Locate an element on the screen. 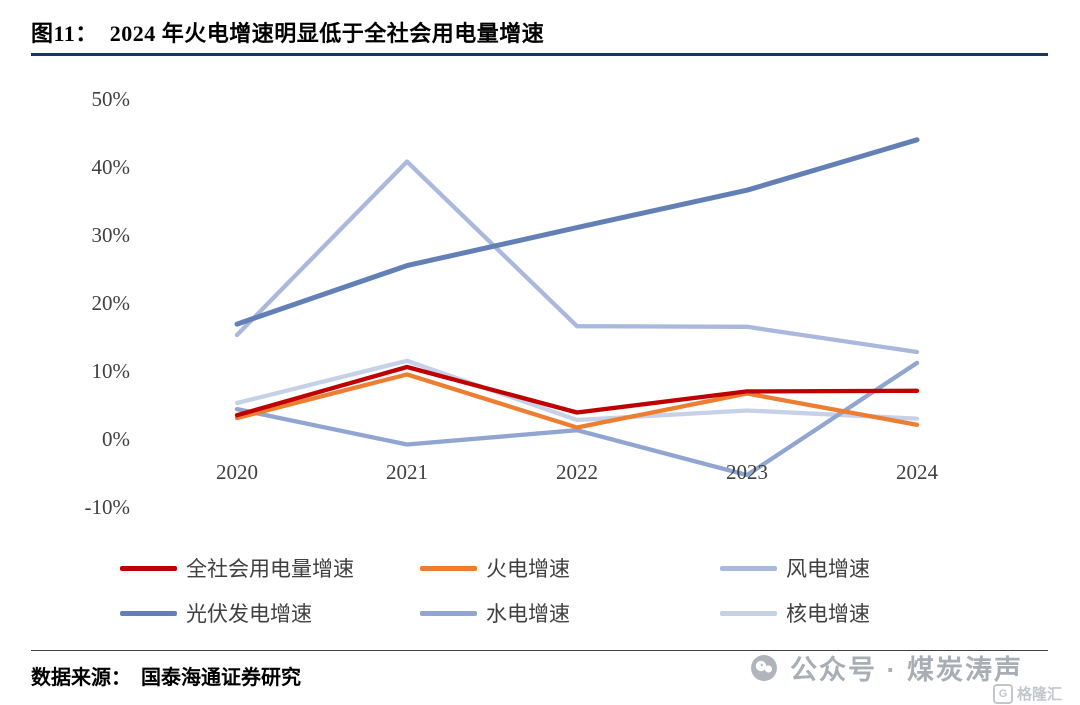 The height and width of the screenshot is (705, 1080). legend-item: 核电增速 is located at coordinates (795, 613).